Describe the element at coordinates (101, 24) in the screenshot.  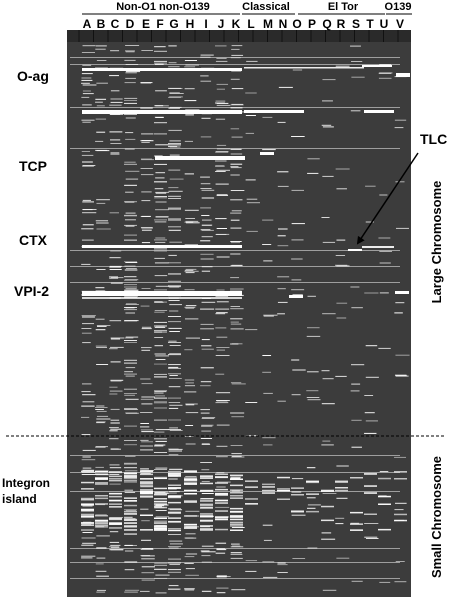
I see `lane-letter: B` at that location.